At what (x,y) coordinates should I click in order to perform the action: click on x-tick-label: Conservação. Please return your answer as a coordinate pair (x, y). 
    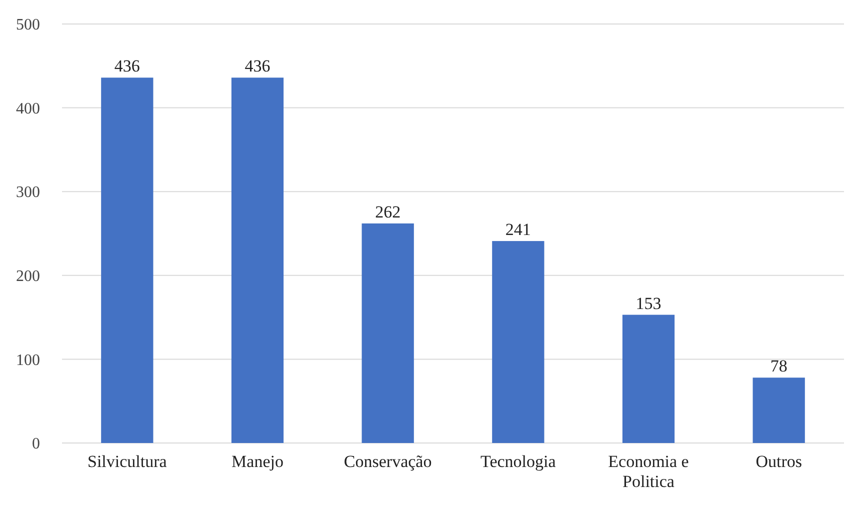
    Looking at the image, I should click on (388, 461).